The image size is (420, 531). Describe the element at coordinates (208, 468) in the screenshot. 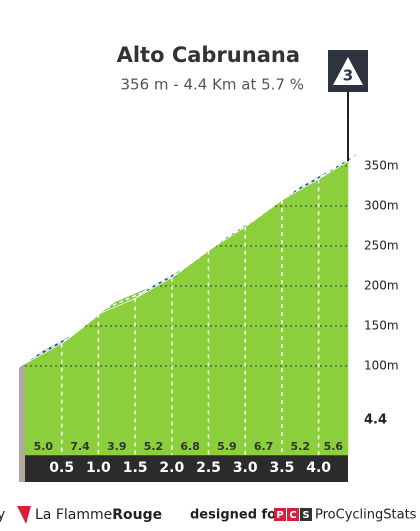

I see `x-tick-label: 2.5` at that location.